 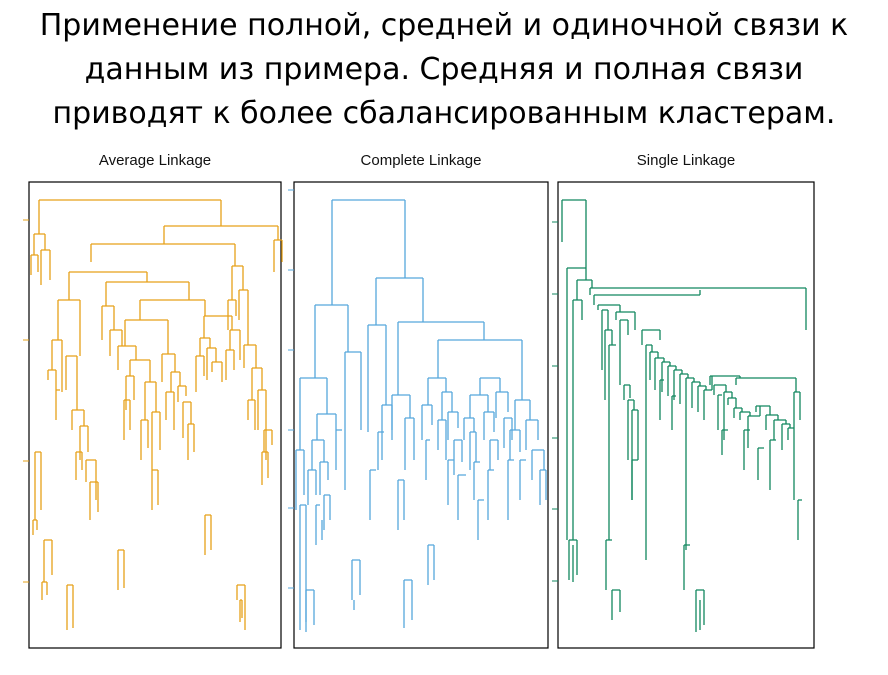 What do you see at coordinates (291, 389) in the screenshot?
I see `panel-complete-ticks` at bounding box center [291, 389].